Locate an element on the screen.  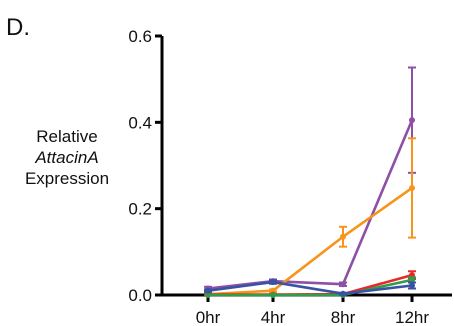
series-line is located at coordinates (310, 287).